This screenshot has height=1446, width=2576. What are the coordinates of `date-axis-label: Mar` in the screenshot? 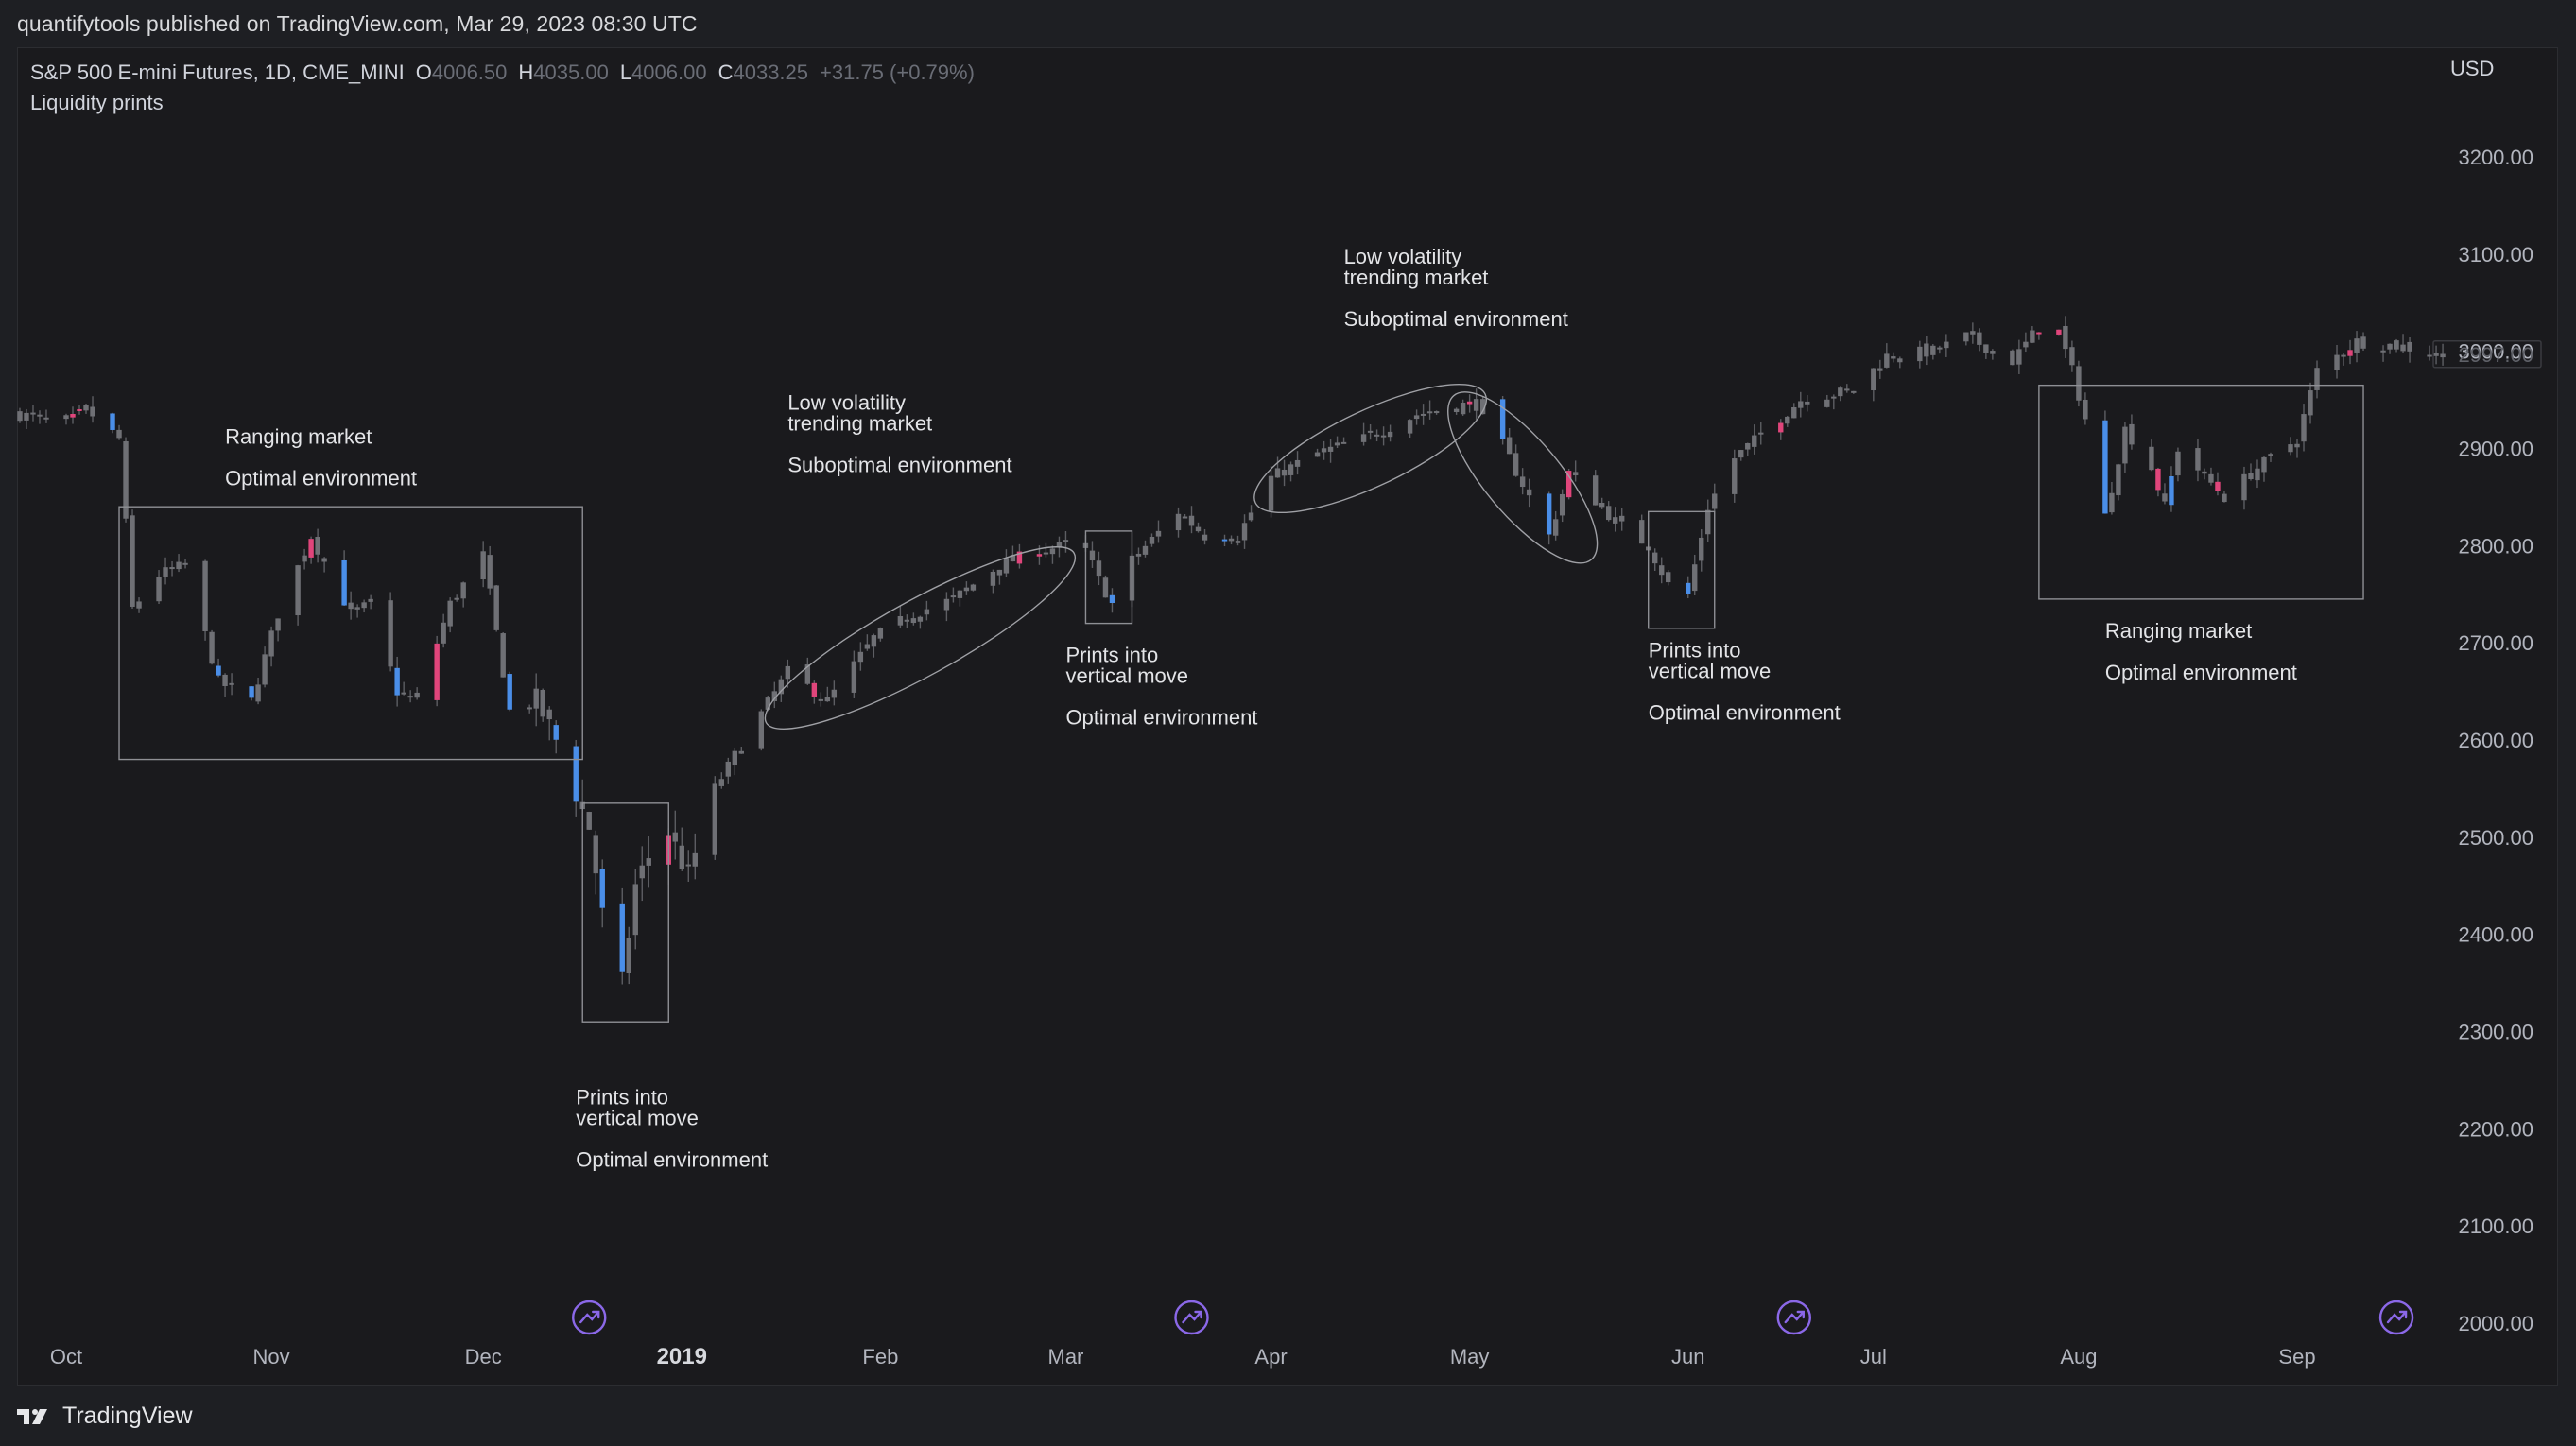 It's located at (1066, 1357).